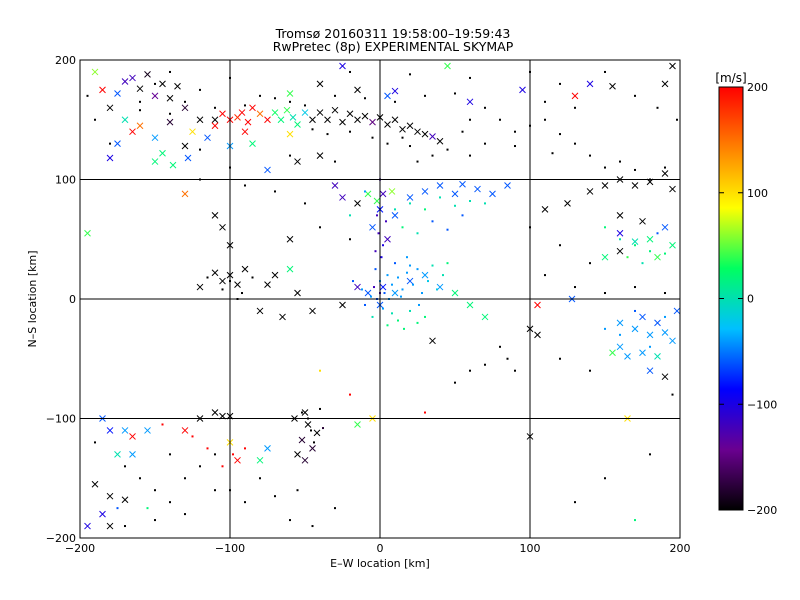  What do you see at coordinates (393, 46) in the screenshot?
I see `chart-subtitle: RwPretec (8p) EXPERIMENTAL SKYMAP` at bounding box center [393, 46].